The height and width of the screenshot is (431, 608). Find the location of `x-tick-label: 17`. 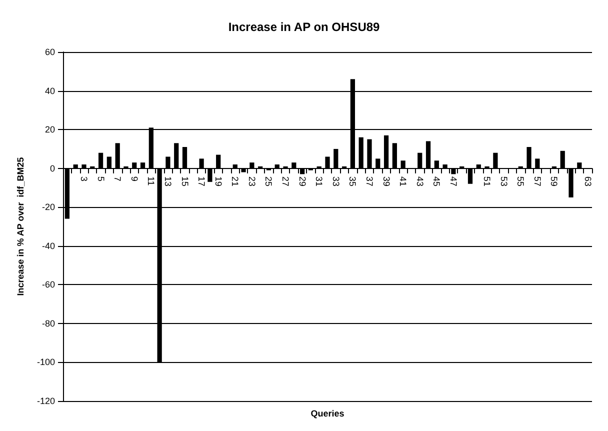

x-tick-label: 17 is located at coordinates (201, 181).